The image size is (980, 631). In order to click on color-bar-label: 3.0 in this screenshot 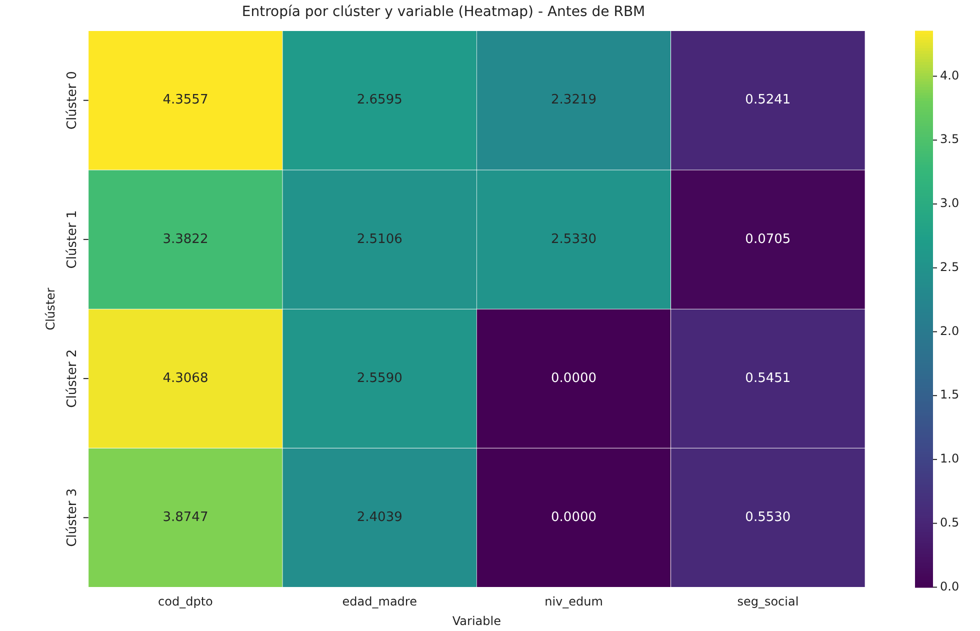, I will do `click(950, 203)`.